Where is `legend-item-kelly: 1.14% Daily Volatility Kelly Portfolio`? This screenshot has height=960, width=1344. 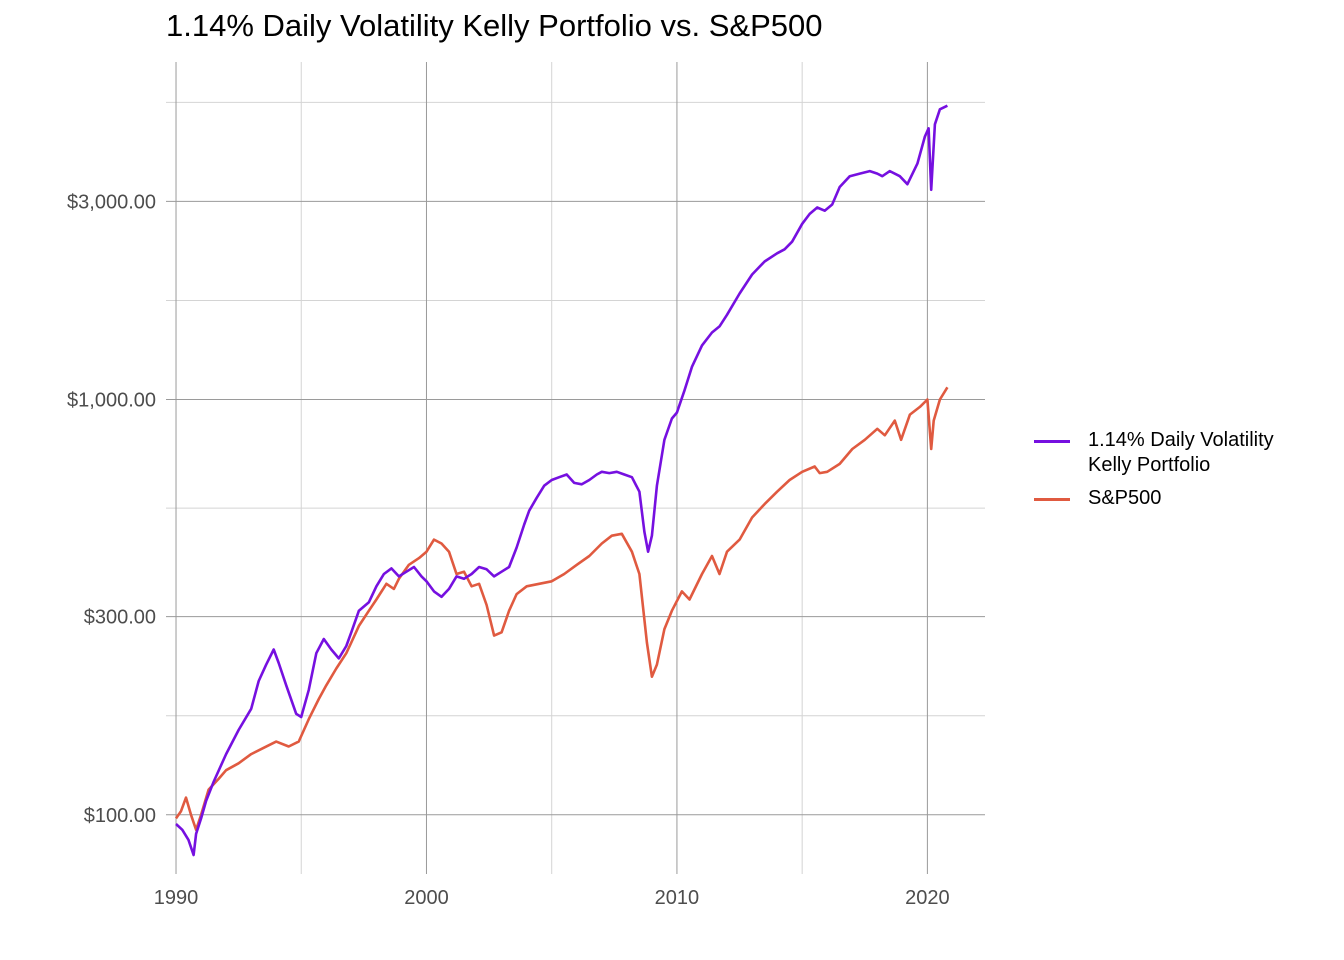 legend-item-kelly: 1.14% Daily Volatility Kelly Portfolio is located at coordinates (1175, 453).